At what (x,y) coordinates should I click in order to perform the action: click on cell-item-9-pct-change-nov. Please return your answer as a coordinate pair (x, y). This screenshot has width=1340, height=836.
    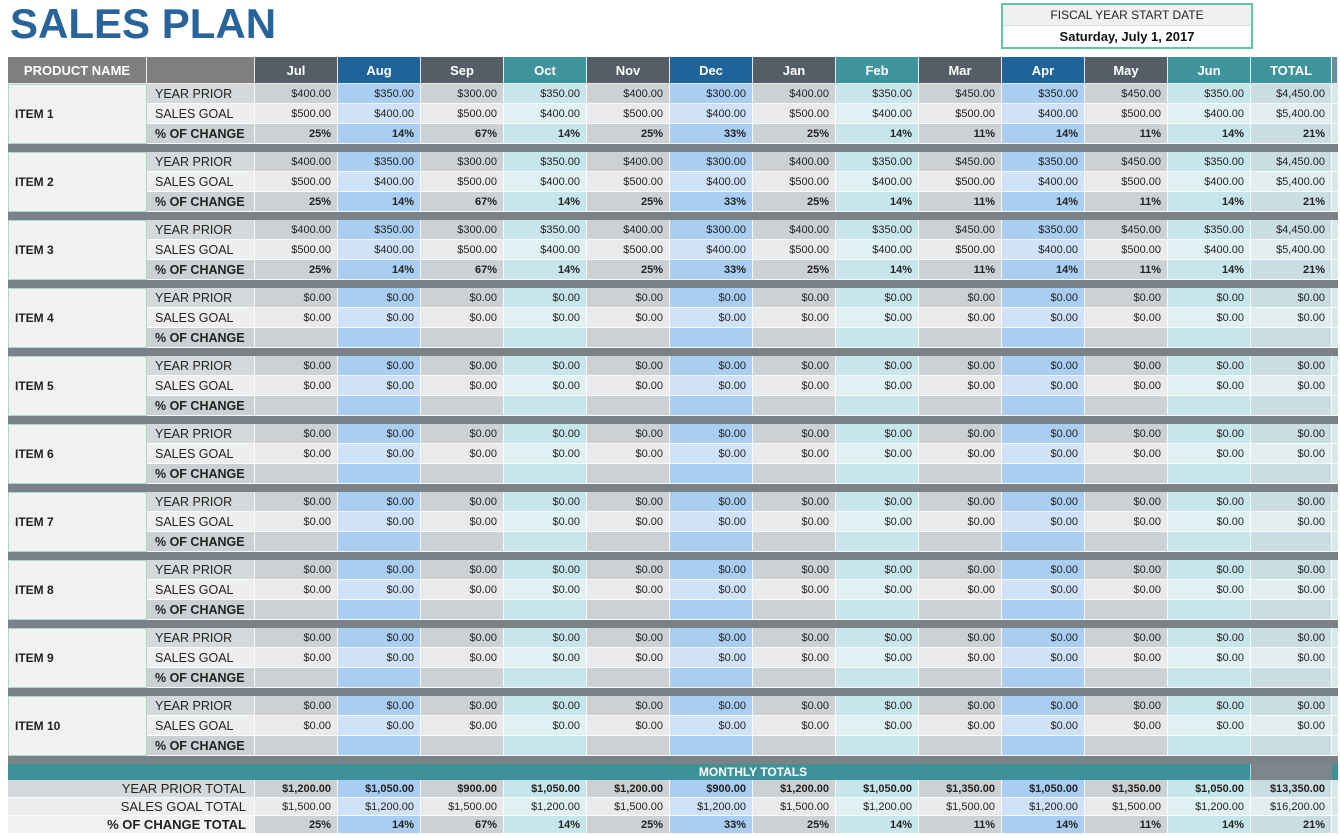
    Looking at the image, I should click on (628, 678).